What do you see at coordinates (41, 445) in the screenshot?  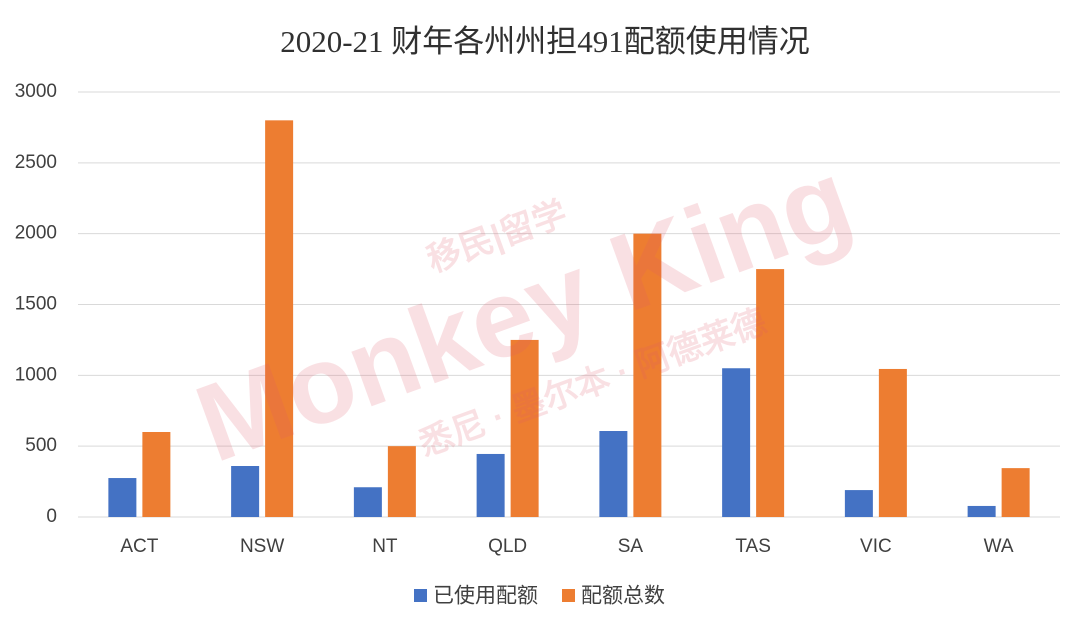 I see `y-tick-label: 500` at bounding box center [41, 445].